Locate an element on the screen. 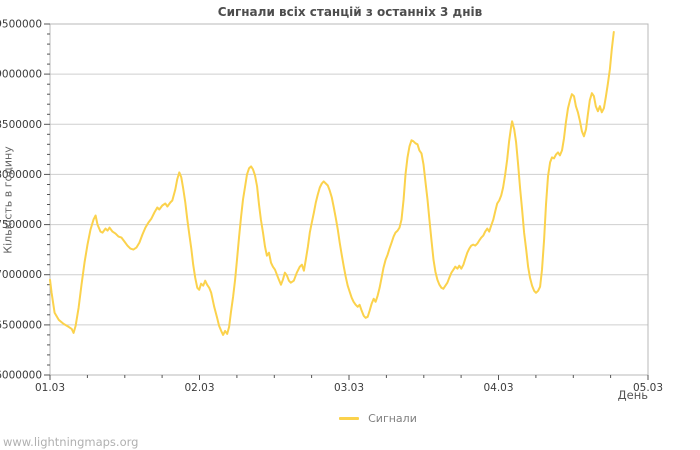 The height and width of the screenshot is (450, 700). legend-line-swatch is located at coordinates (349, 418).